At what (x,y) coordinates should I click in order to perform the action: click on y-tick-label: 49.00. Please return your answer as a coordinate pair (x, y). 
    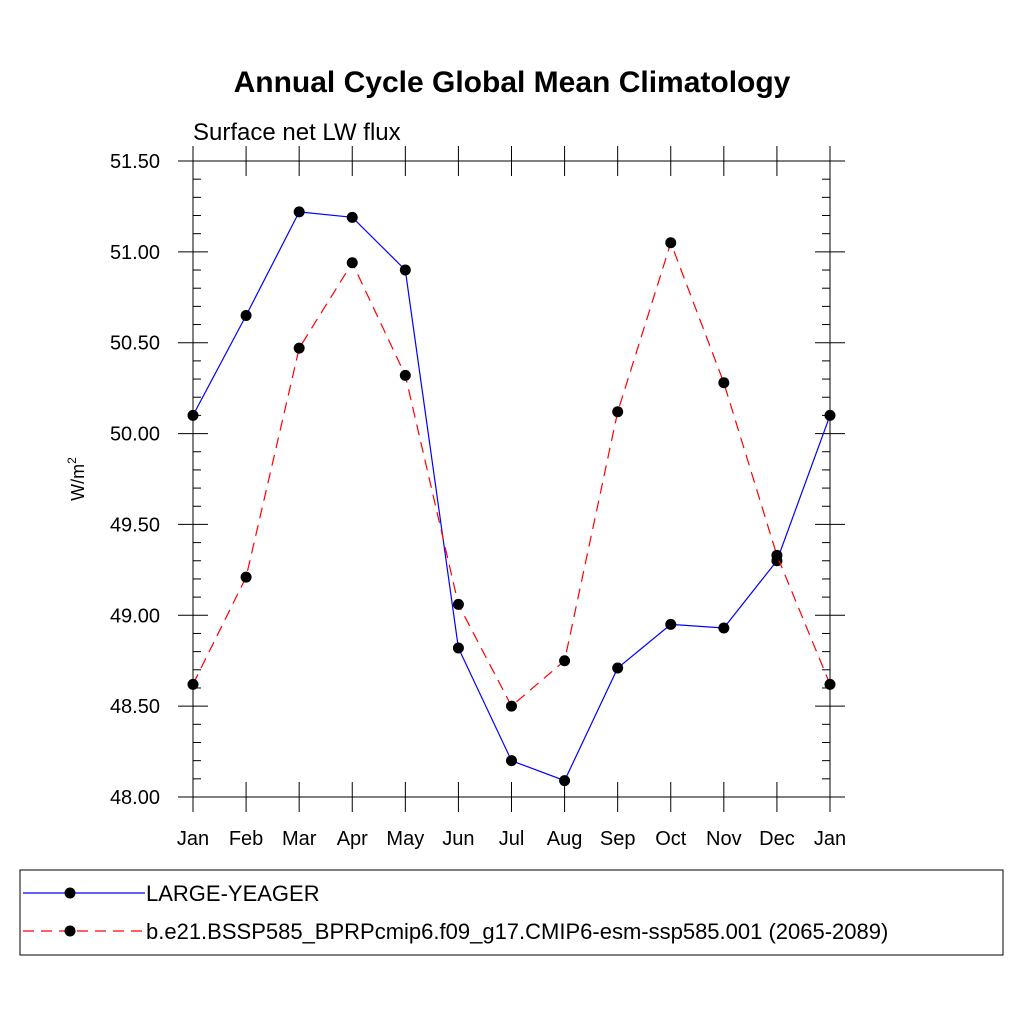
    Looking at the image, I should click on (135, 616).